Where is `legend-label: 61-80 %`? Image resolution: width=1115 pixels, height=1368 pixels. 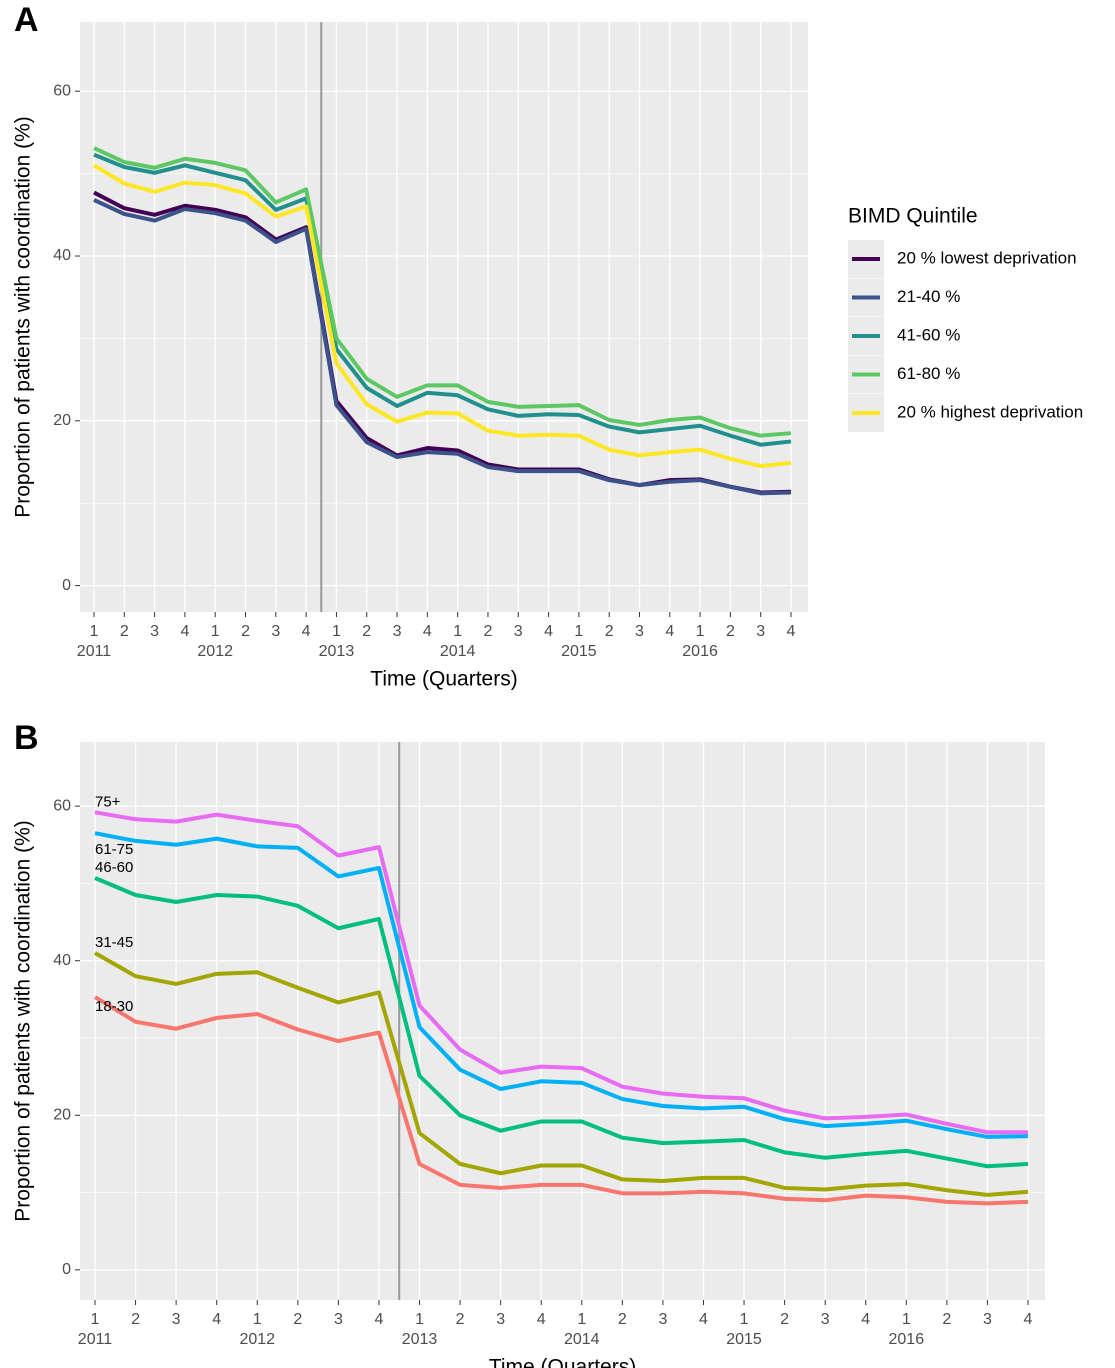 legend-label: 61-80 % is located at coordinates (928, 373).